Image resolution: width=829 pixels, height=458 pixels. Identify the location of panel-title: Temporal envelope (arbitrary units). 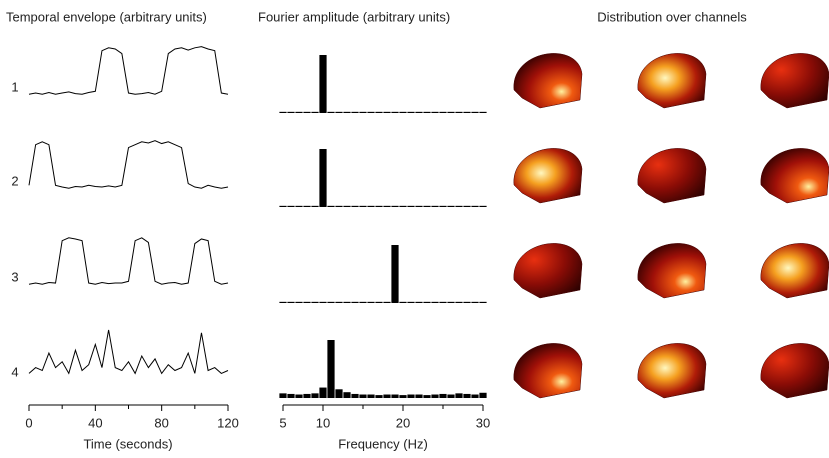
(106, 16).